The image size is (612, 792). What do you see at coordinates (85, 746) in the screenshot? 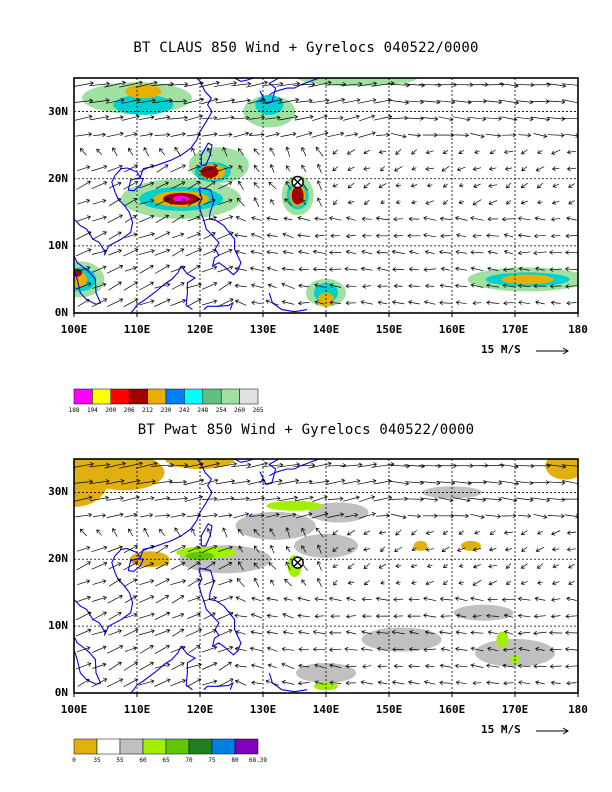
I see `colorbar-swatch` at bounding box center [85, 746].